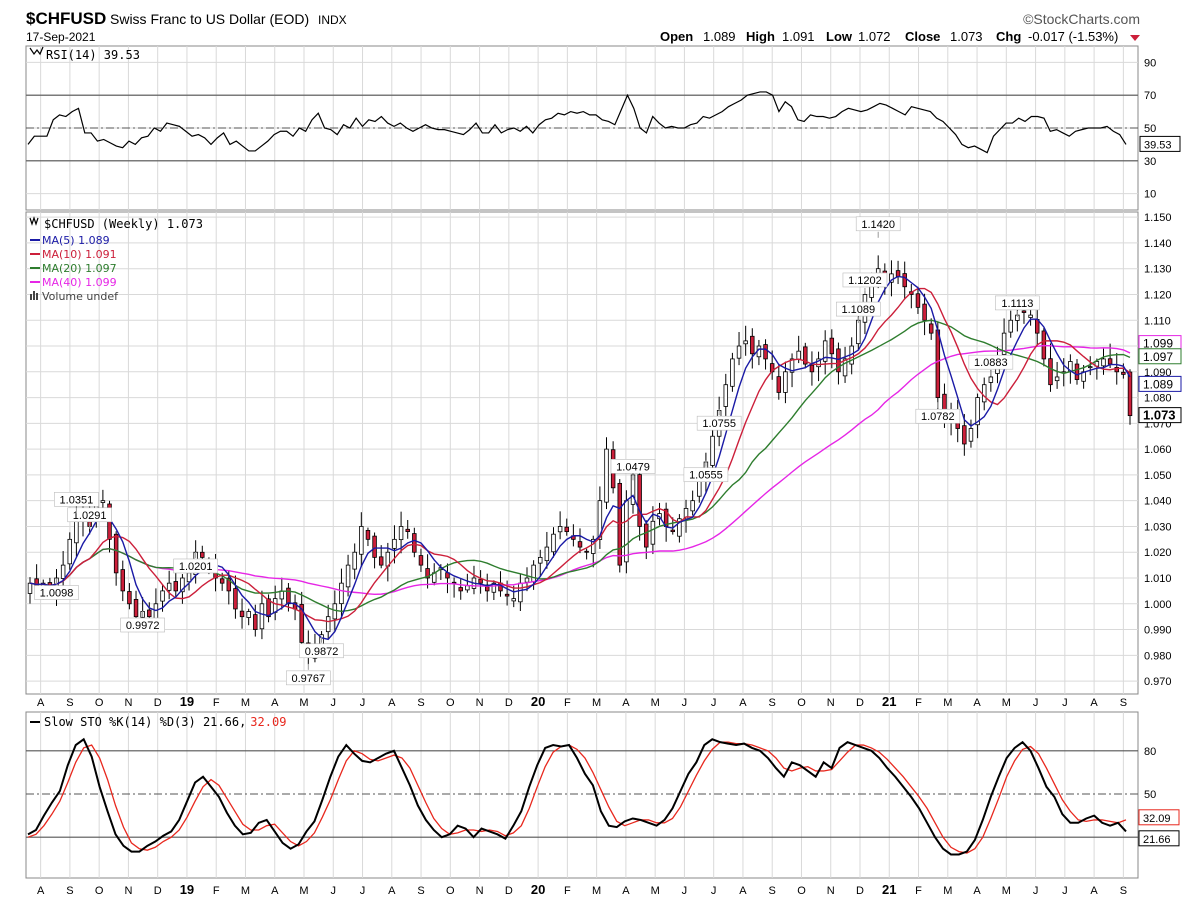  What do you see at coordinates (90, 516) in the screenshot?
I see `price-annotation: 1.0291` at bounding box center [90, 516].